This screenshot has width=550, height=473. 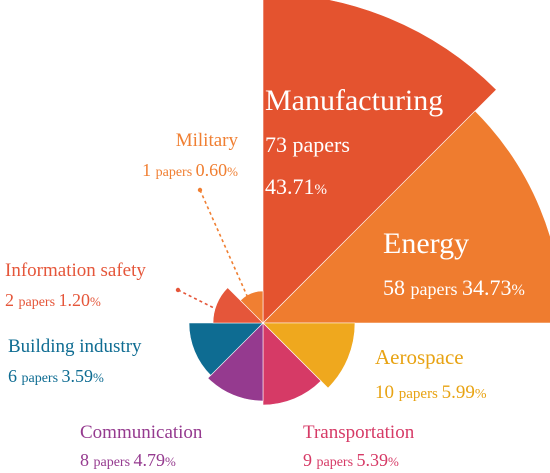 What do you see at coordinates (190, 170) in the screenshot?
I see `label-value-military: 1 papers 0.60%` at bounding box center [190, 170].